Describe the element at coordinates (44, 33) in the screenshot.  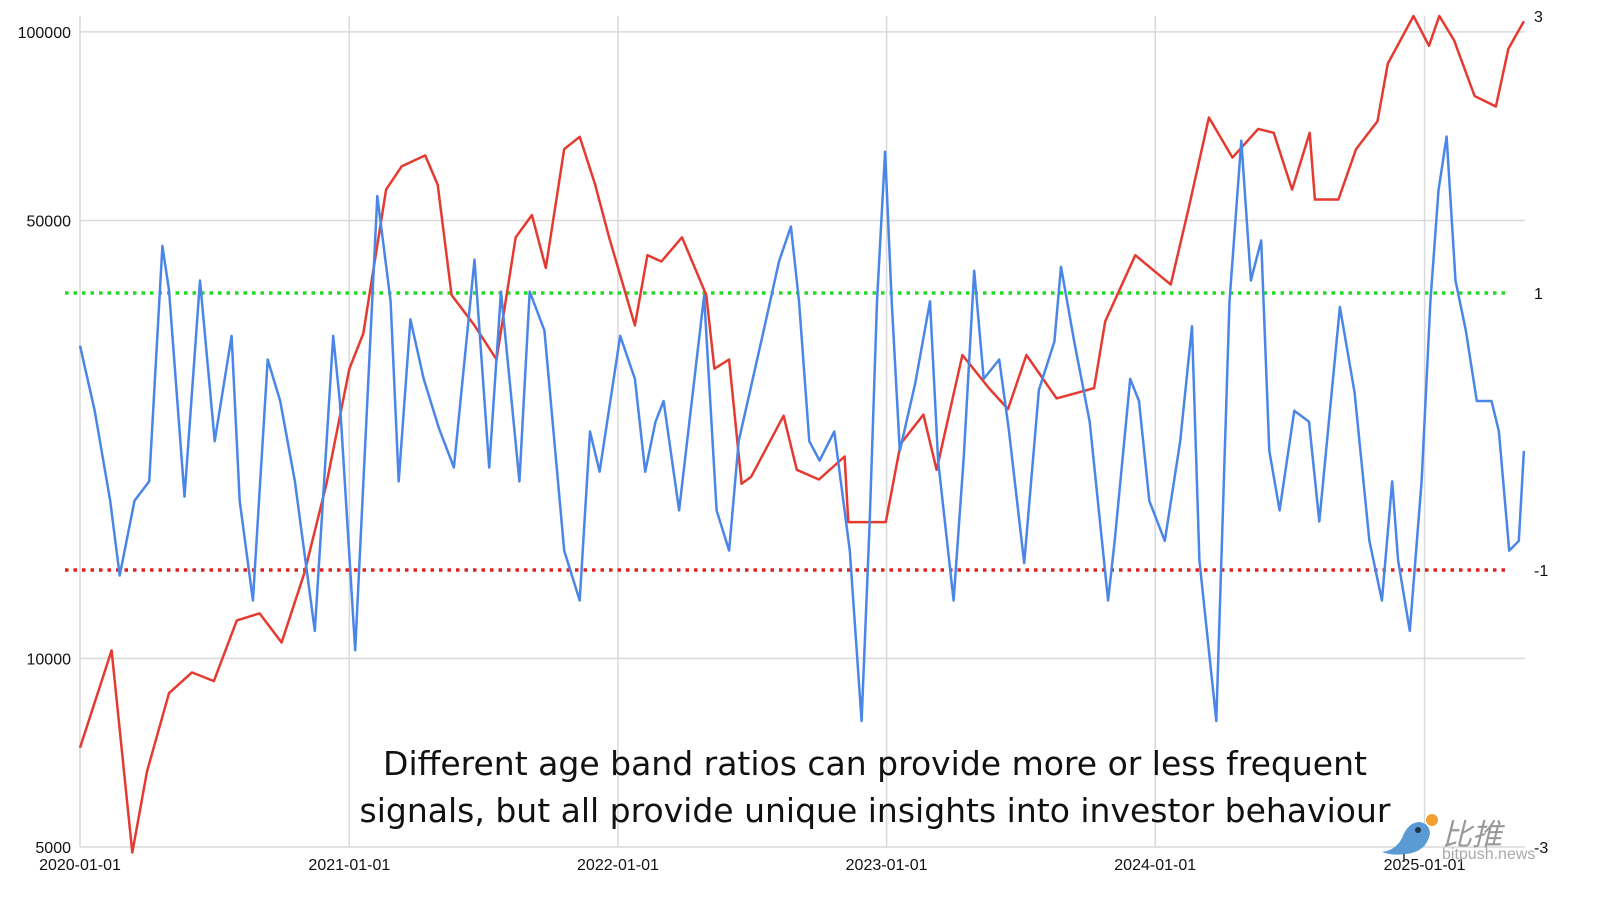
I see `y-left-tick-label: 100000` at that location.